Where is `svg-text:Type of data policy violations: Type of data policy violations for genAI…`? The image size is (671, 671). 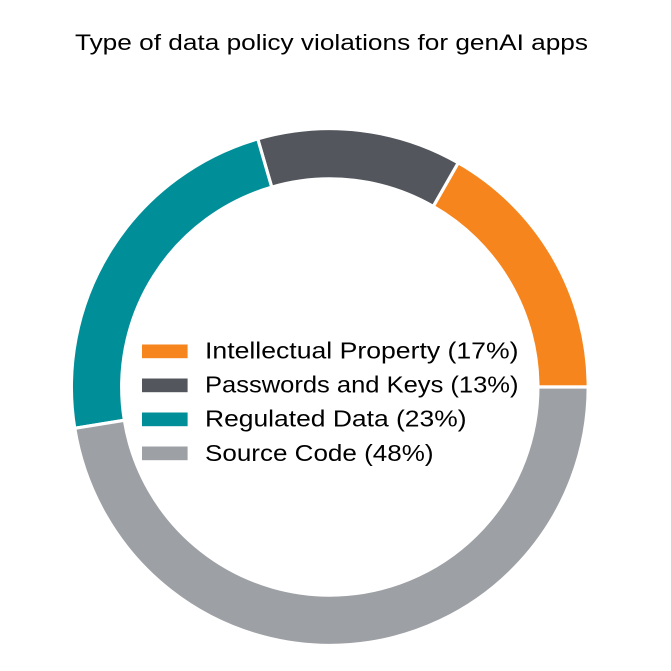 svg-text:Type of data policy violations: Type of data policy violations for genAI… is located at coordinates (331, 42).